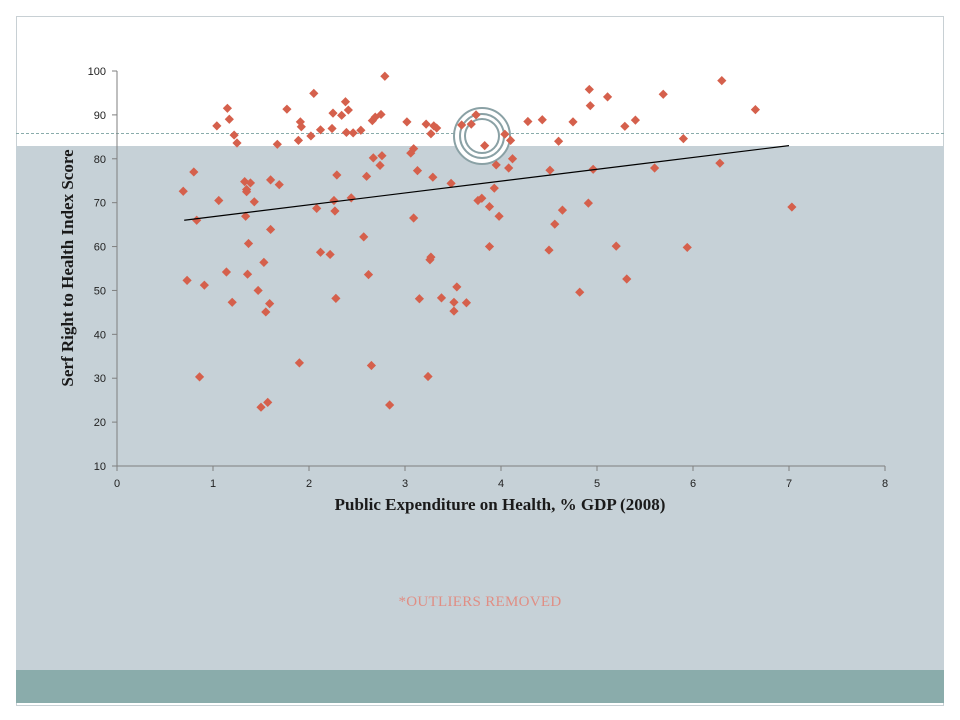  What do you see at coordinates (67, 268) in the screenshot?
I see `y-axis-label: Serf Right to Health Index Score` at bounding box center [67, 268].